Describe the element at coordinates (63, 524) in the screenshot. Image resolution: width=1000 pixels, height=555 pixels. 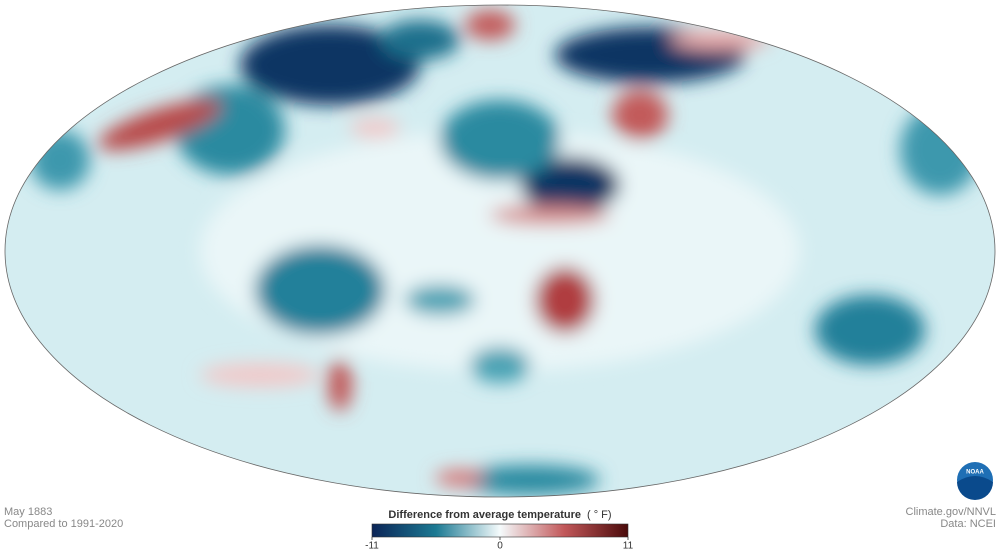
I see `baseline: Compared to 1991-2020` at that location.